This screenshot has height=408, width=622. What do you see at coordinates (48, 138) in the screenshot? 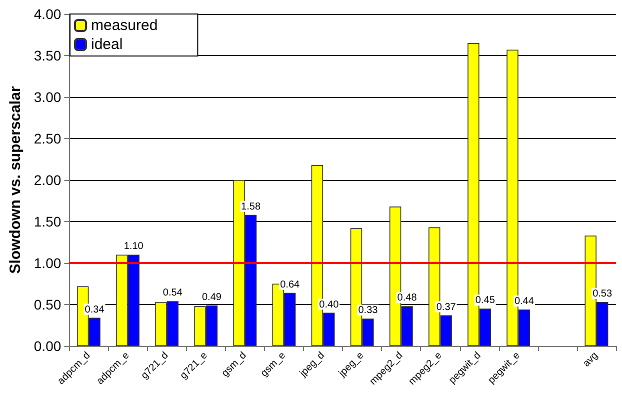
I see `y-tick-label: 2.50` at bounding box center [48, 138].